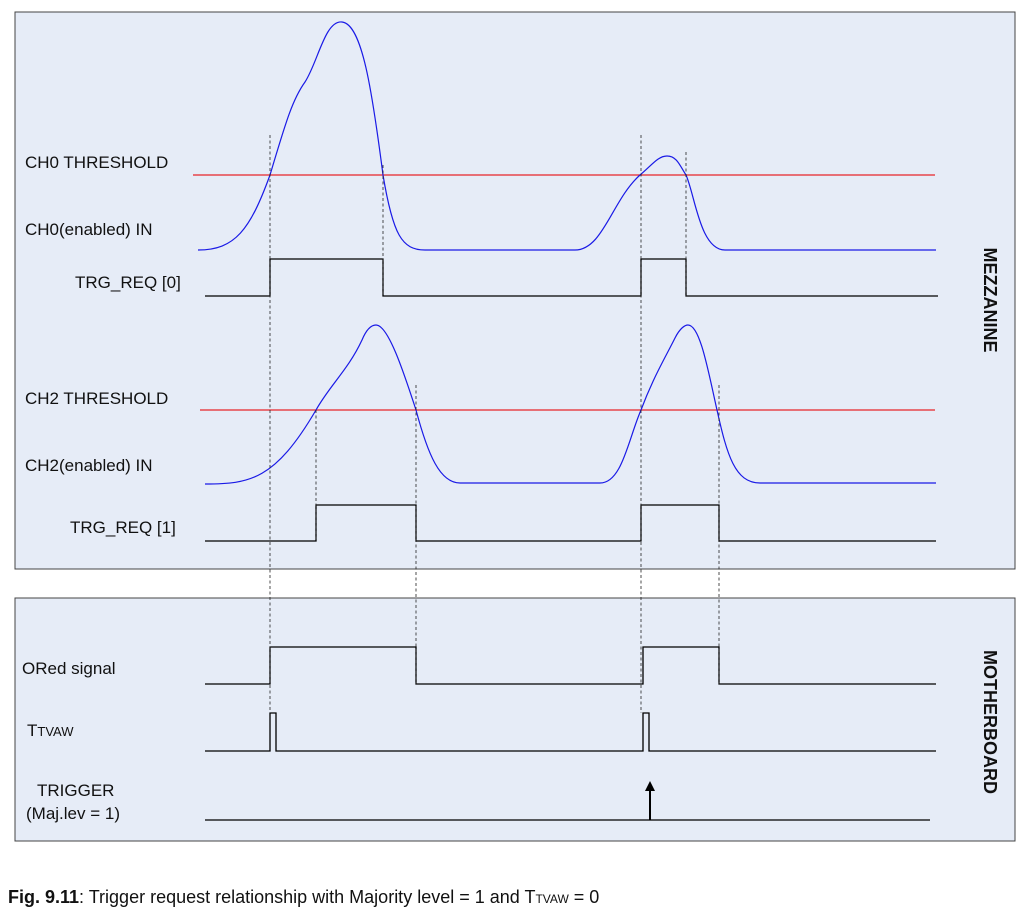 The height and width of the screenshot is (922, 1022). What do you see at coordinates (89, 229) in the screenshot?
I see `ch0-in-label: CH0(enabled) IN` at bounding box center [89, 229].